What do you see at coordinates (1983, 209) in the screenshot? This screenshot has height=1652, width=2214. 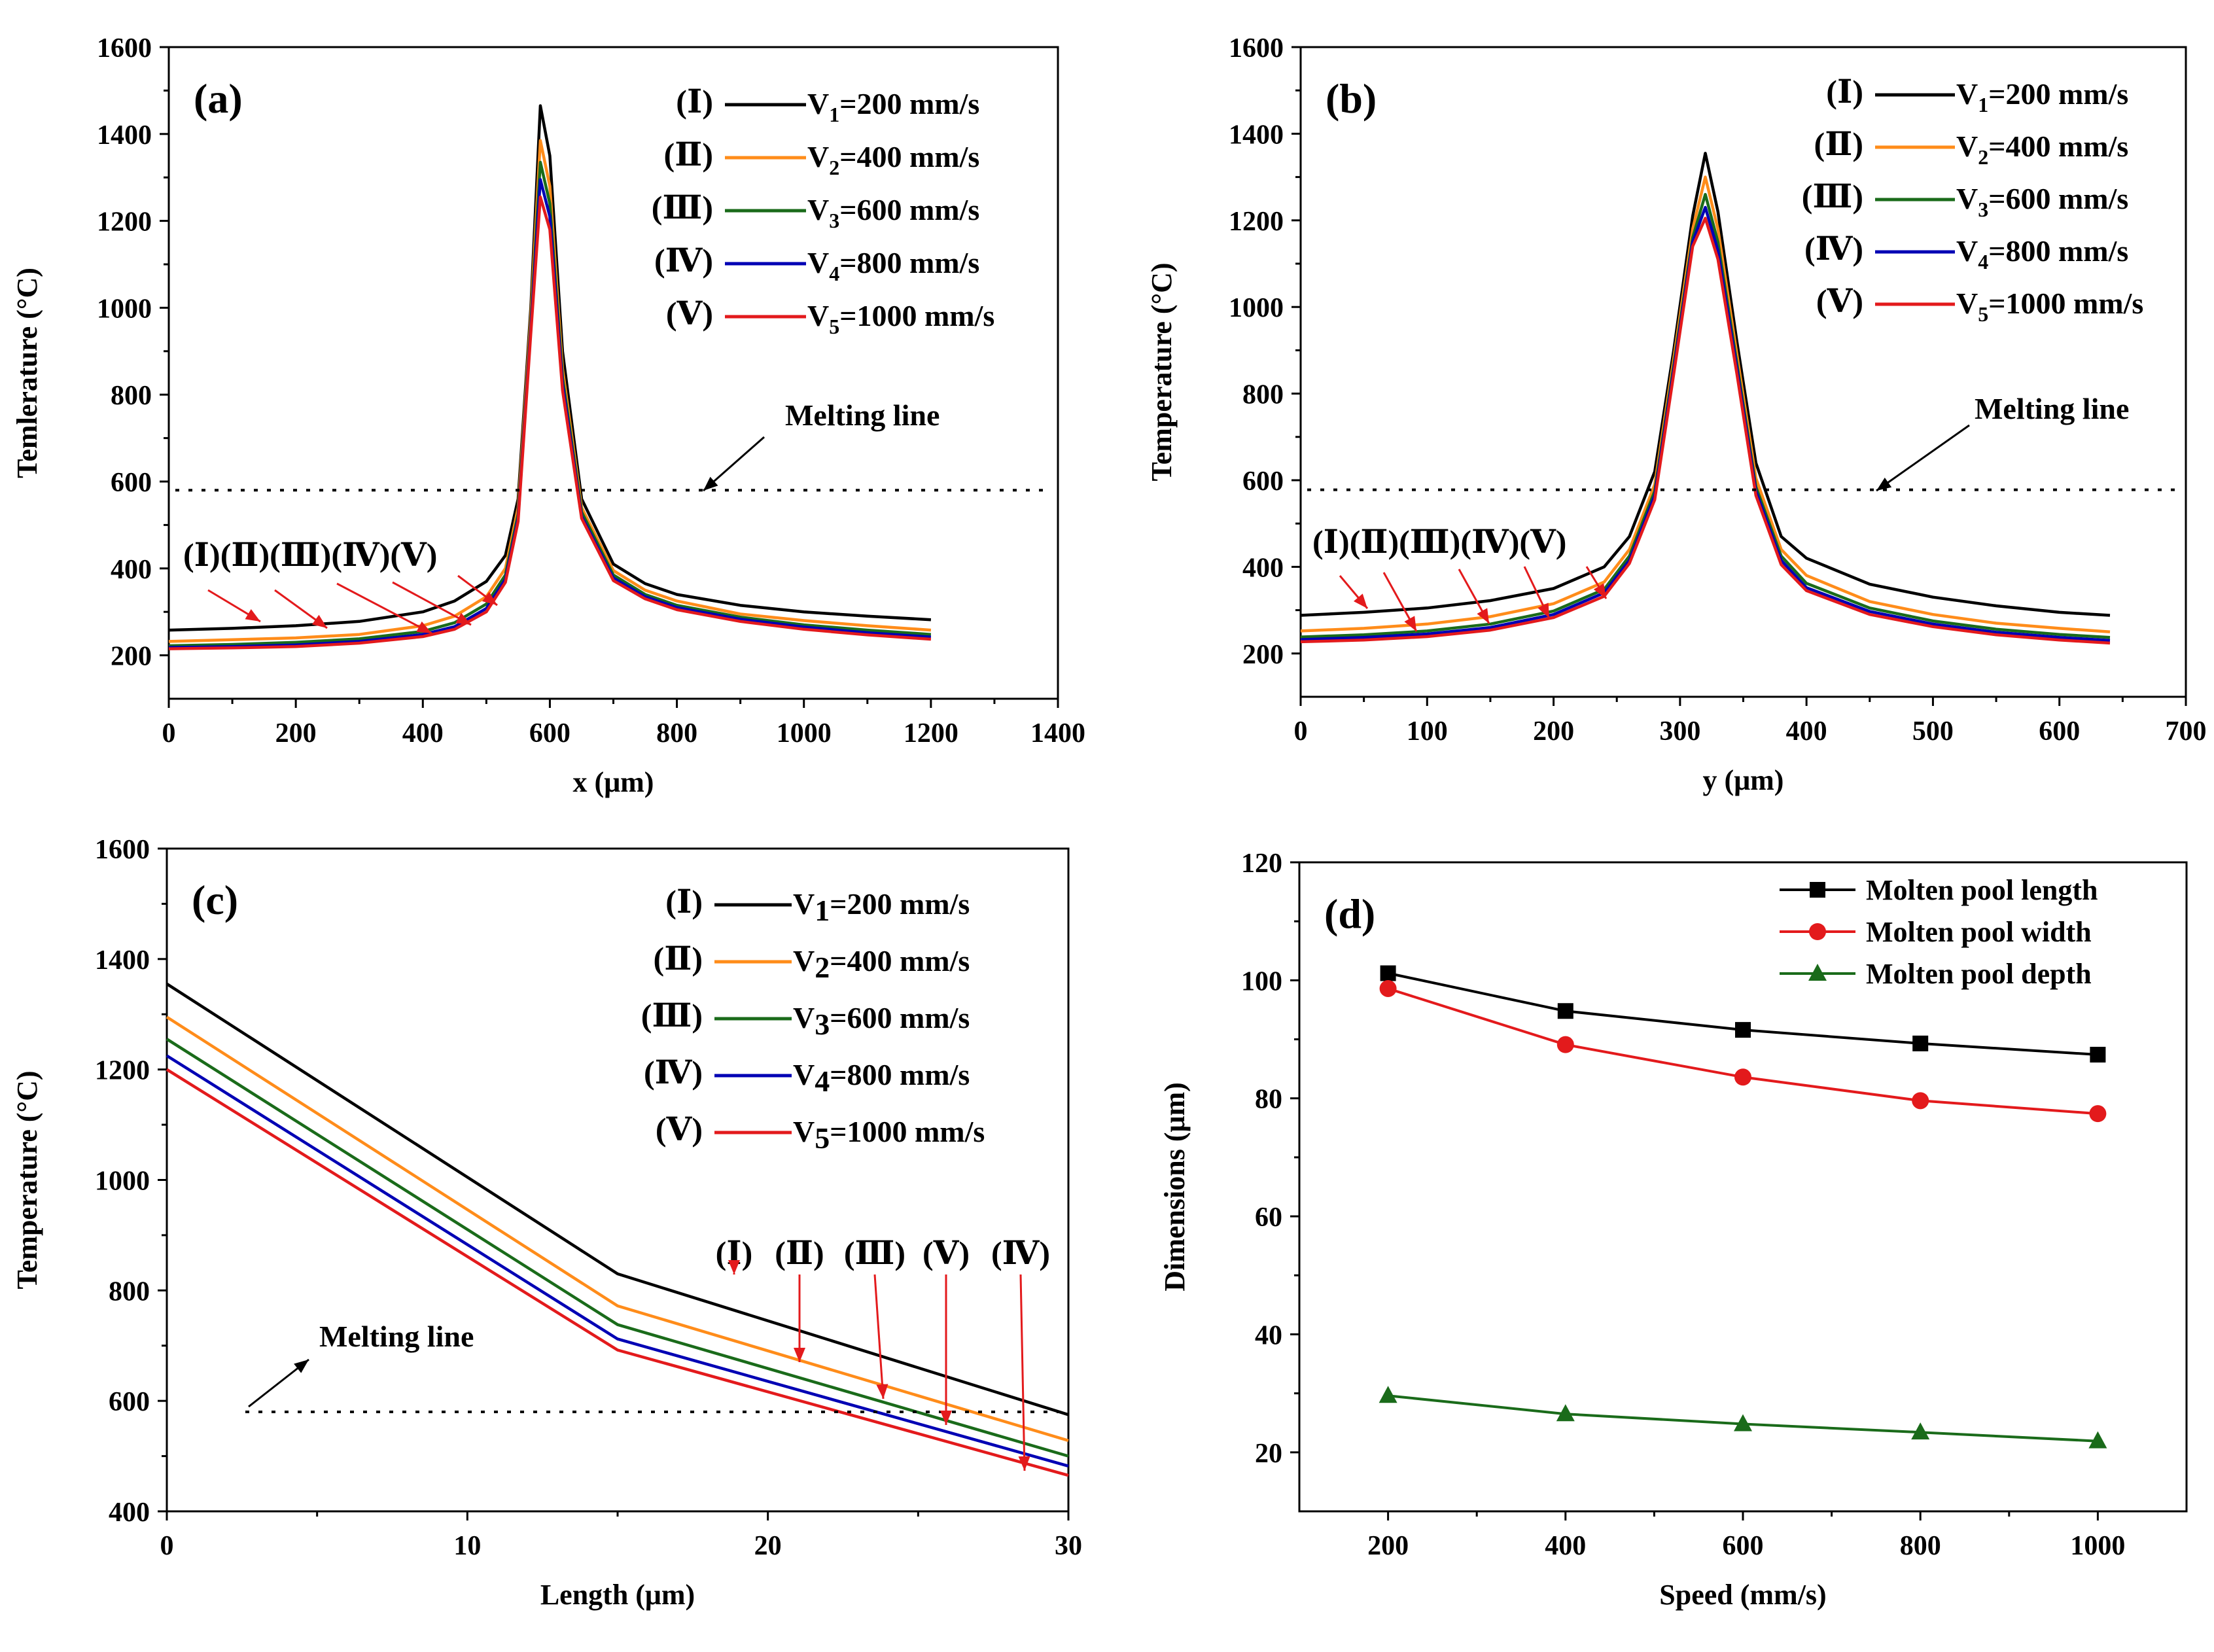 I see `legend-subscript: 3` at bounding box center [1983, 209].